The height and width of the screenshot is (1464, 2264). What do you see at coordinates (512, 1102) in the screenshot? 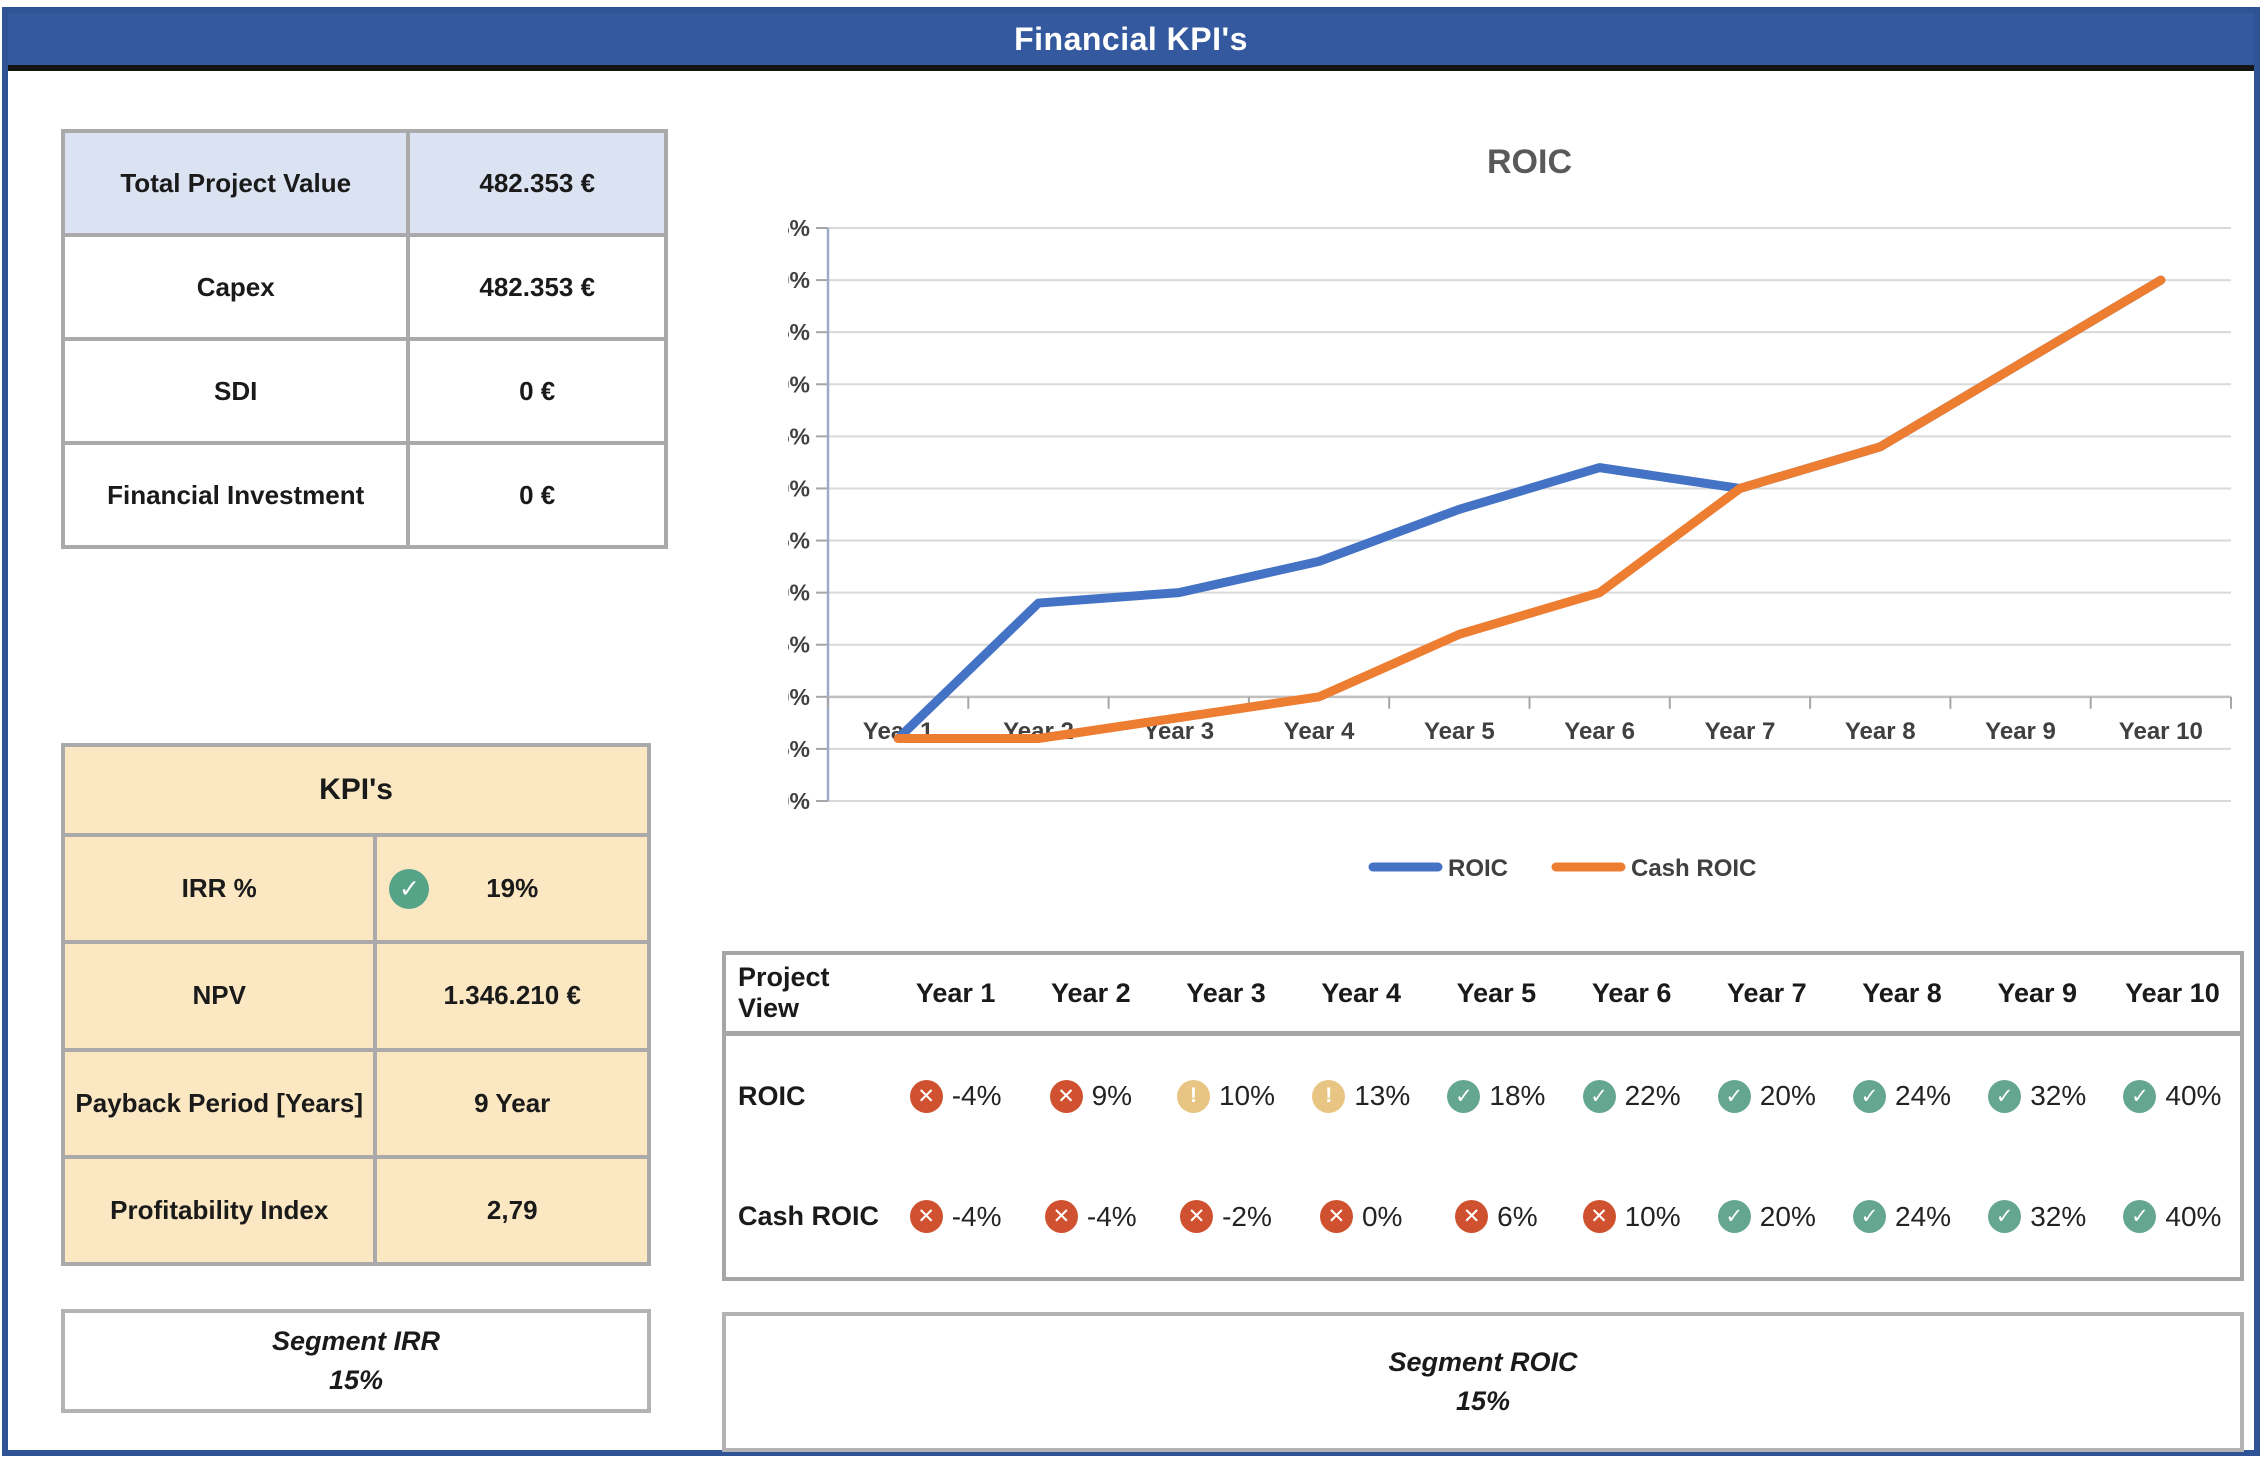
I see `kpi-value: 9 Year` at bounding box center [512, 1102].